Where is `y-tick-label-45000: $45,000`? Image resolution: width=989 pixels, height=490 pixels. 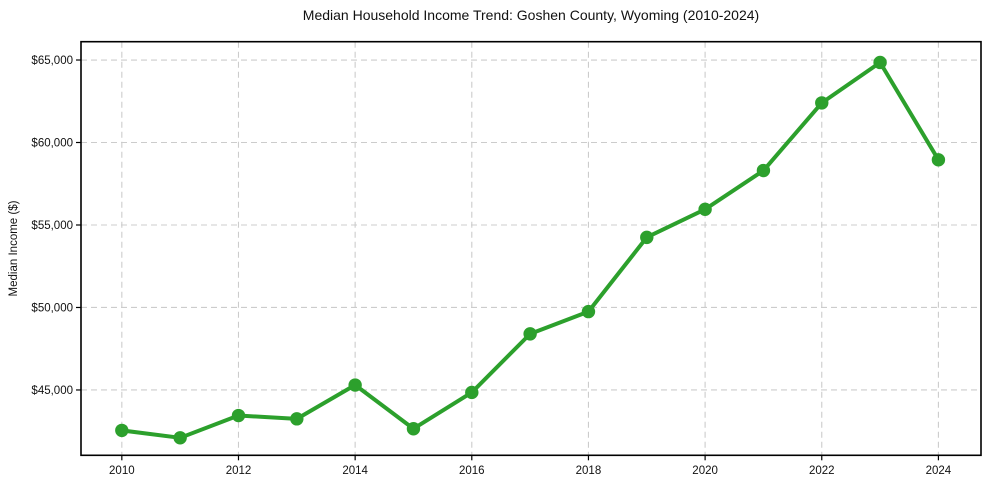 y-tick-label-45000: $45,000 is located at coordinates (52, 391).